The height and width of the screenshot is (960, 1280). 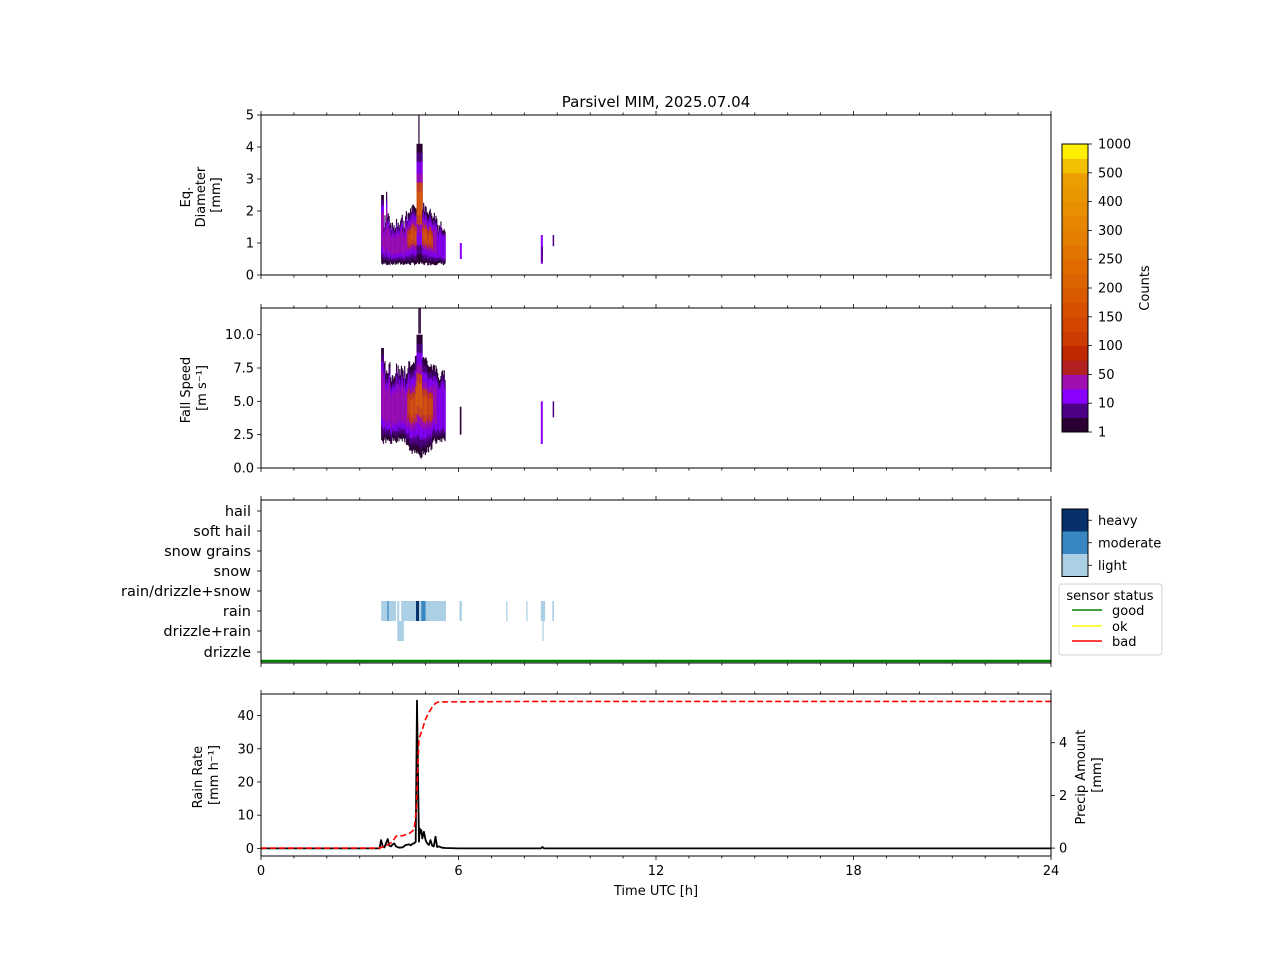 I want to click on rain-rate-line, so click(x=656, y=774).